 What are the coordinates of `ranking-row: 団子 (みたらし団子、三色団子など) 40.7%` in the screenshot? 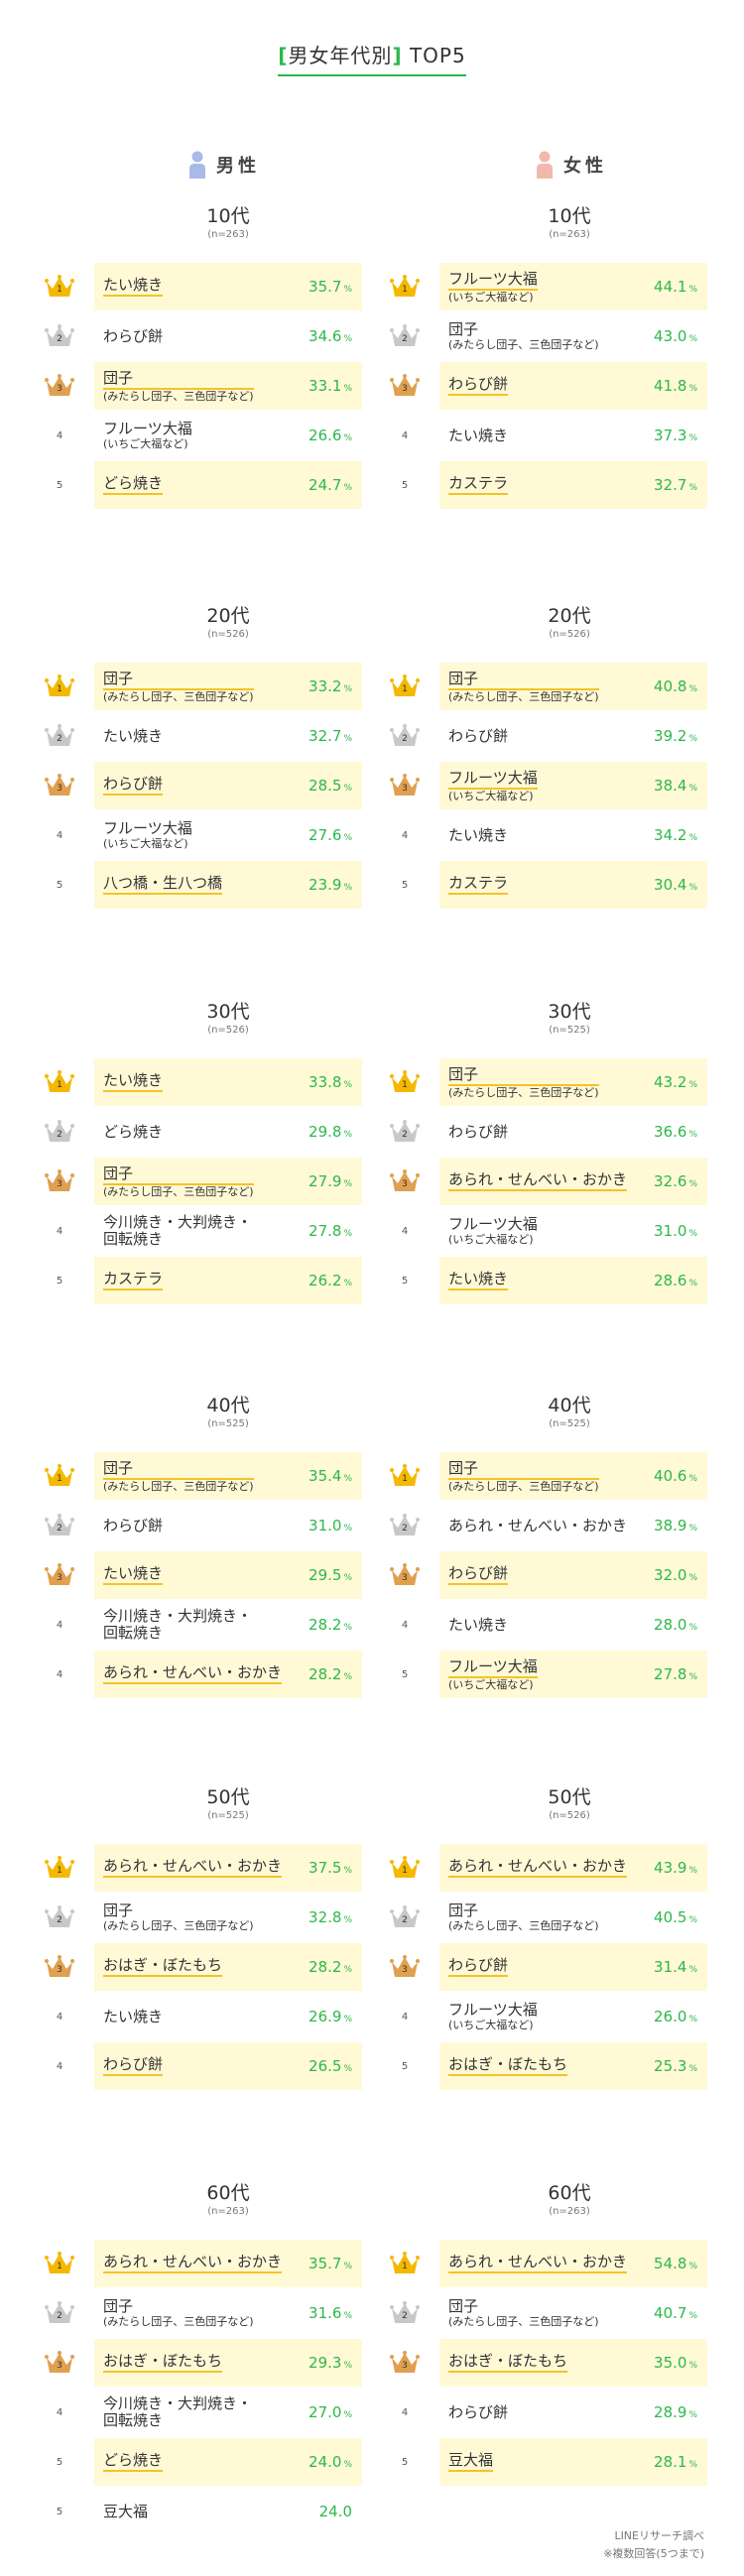 It's located at (573, 2313).